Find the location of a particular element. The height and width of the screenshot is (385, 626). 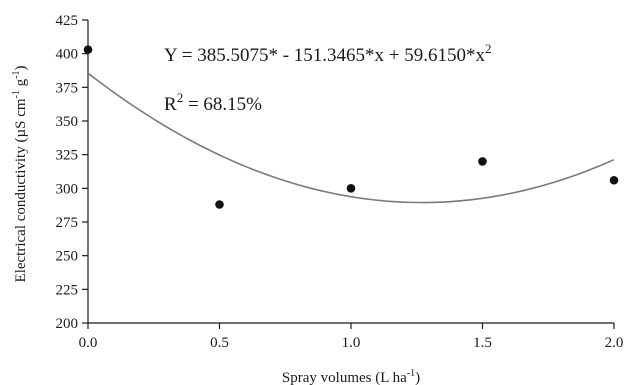

y-axis-title: Electrical conductivity (µS cm-1 g-1) is located at coordinates (20, 174).